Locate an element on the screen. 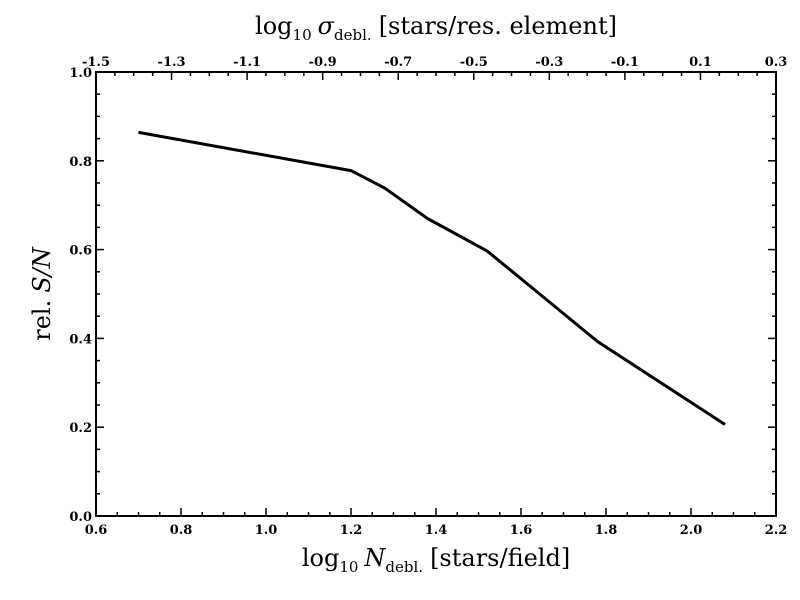 The height and width of the screenshot is (600, 800). x2-tick-label: -1.5 is located at coordinates (96, 62).